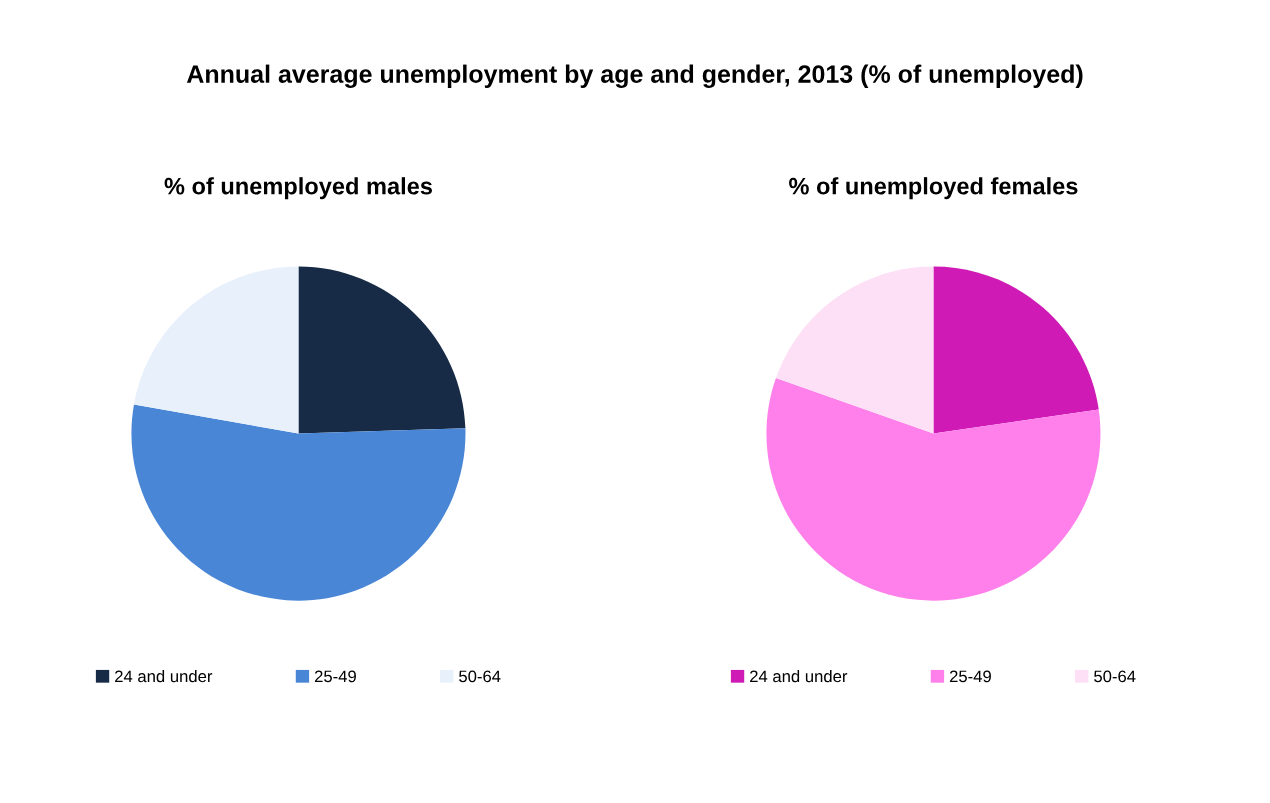 The height and width of the screenshot is (803, 1270). What do you see at coordinates (298, 188) in the screenshot?
I see `chart-title: % of unemployed males` at bounding box center [298, 188].